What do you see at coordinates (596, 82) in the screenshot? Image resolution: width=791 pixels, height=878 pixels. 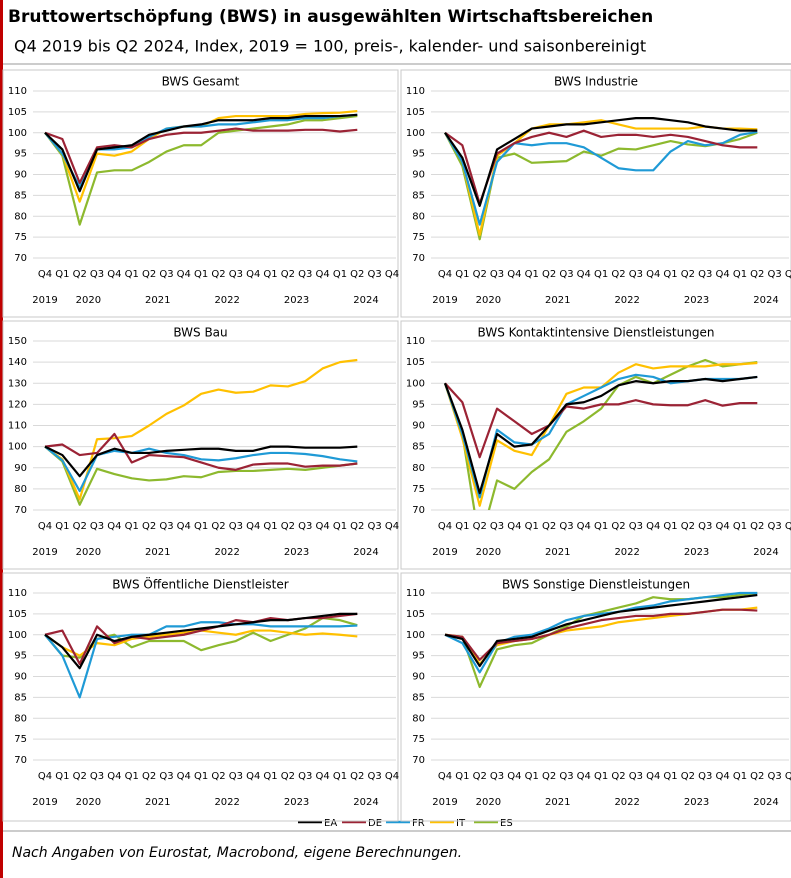 I see `panel-title: BWS Industrie` at bounding box center [596, 82].